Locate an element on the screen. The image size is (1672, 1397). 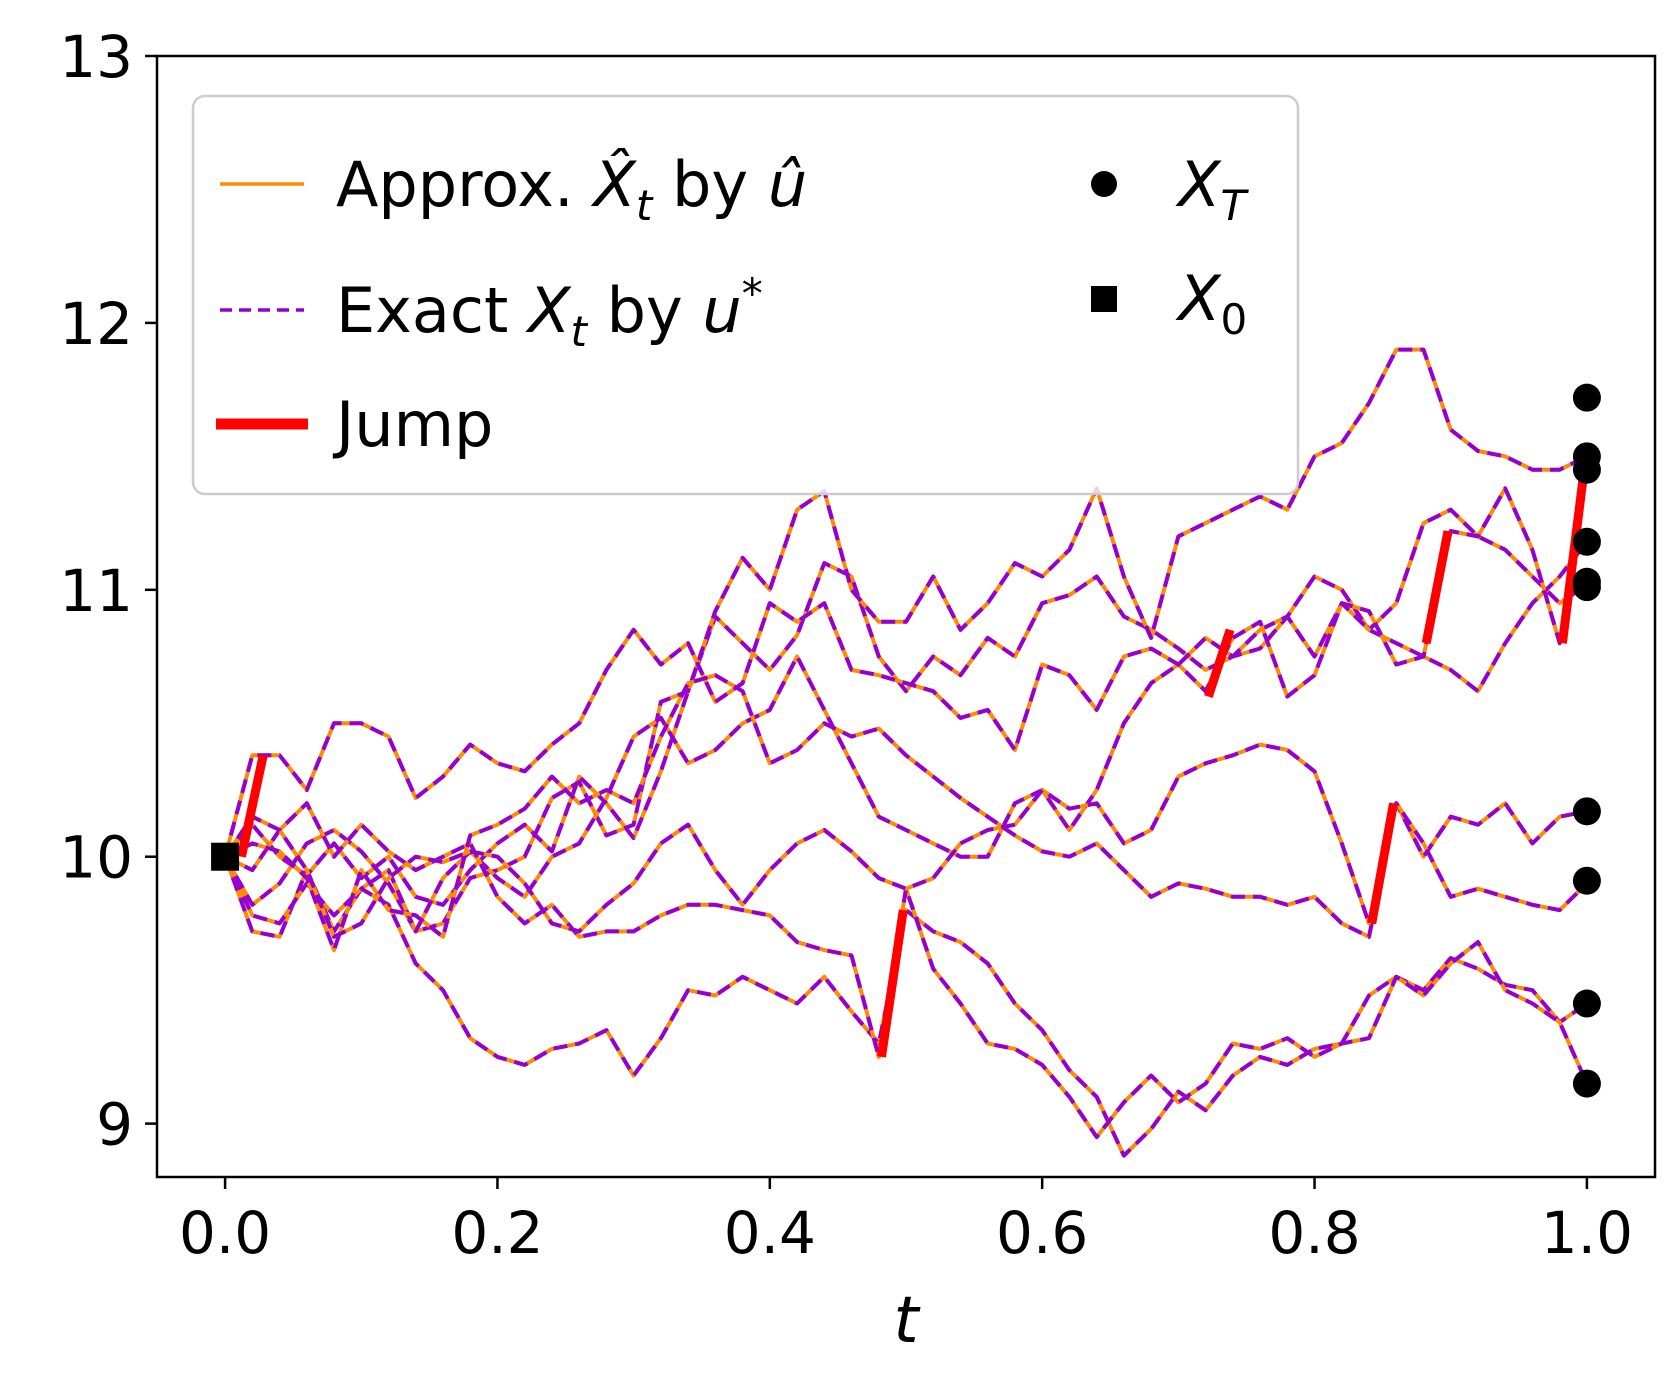
y-tick-label-4: 13 is located at coordinates (96, 57).